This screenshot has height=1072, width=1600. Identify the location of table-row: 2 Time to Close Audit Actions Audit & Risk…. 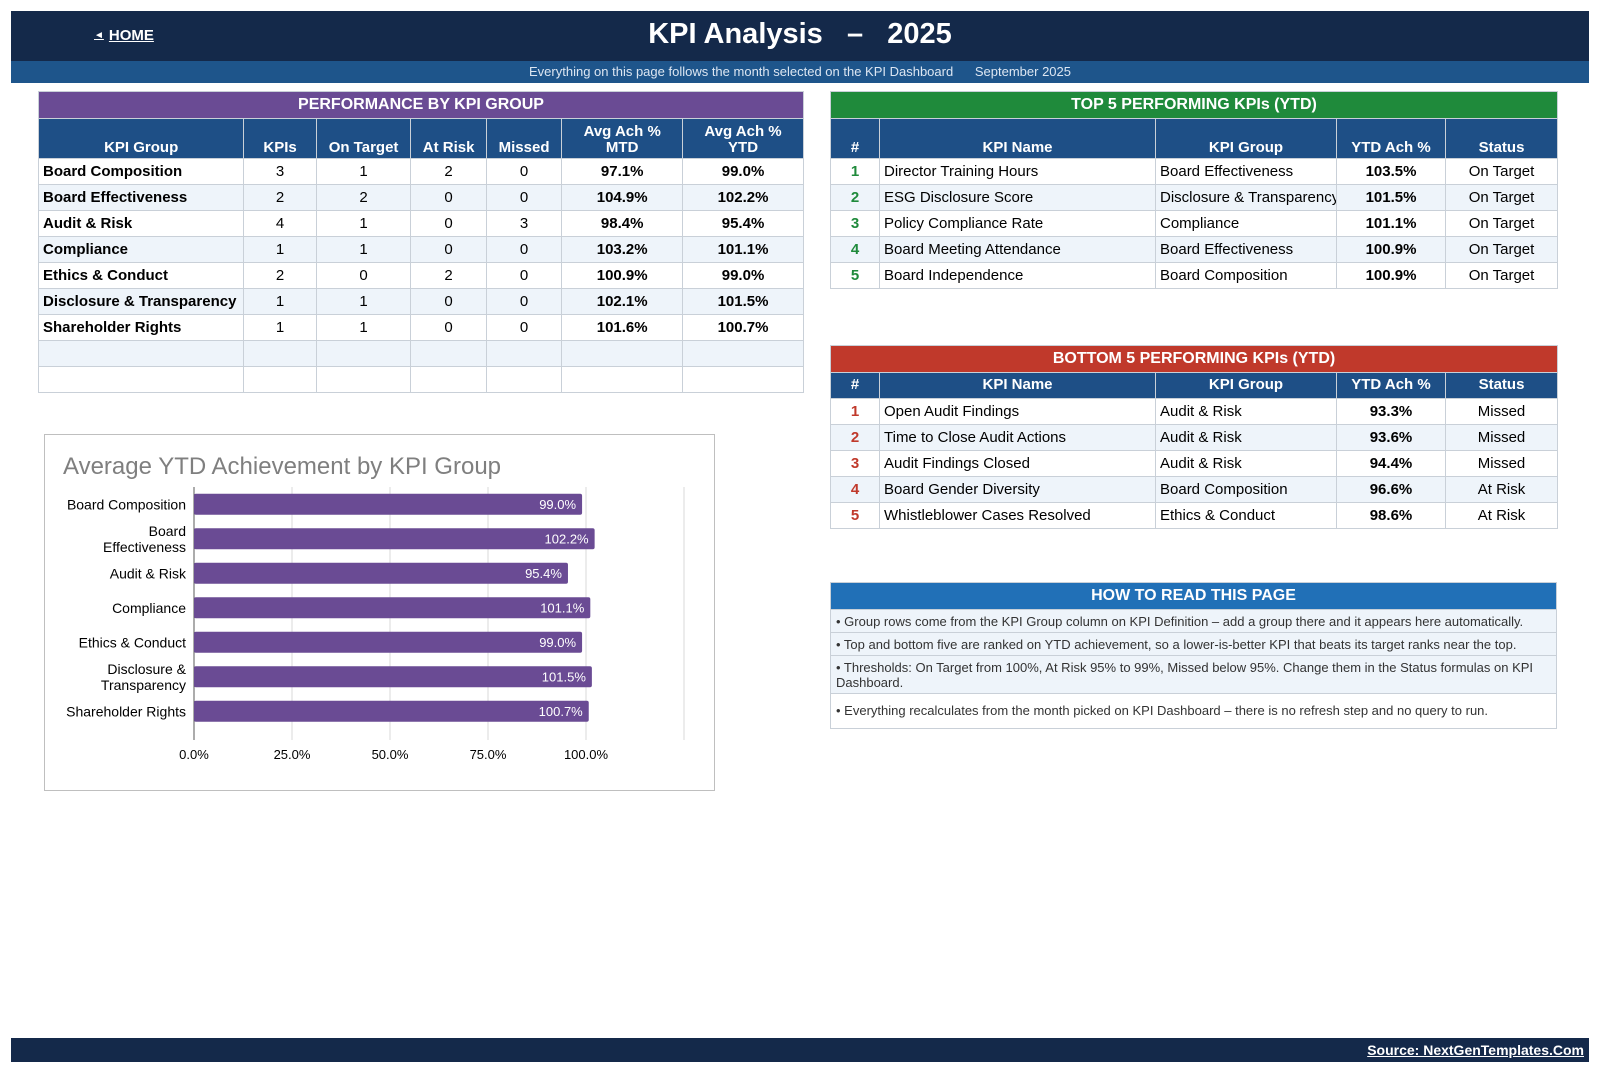
(1194, 437).